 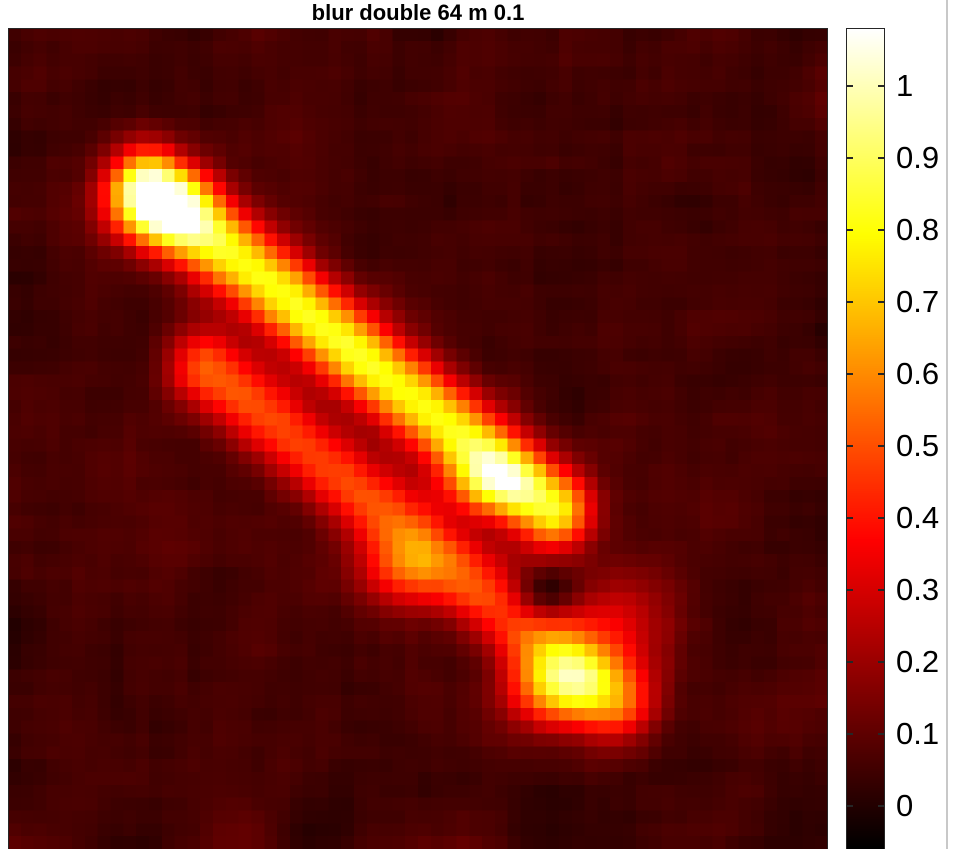 What do you see at coordinates (918, 733) in the screenshot?
I see `colorbar-tick-label: 0.1` at bounding box center [918, 733].